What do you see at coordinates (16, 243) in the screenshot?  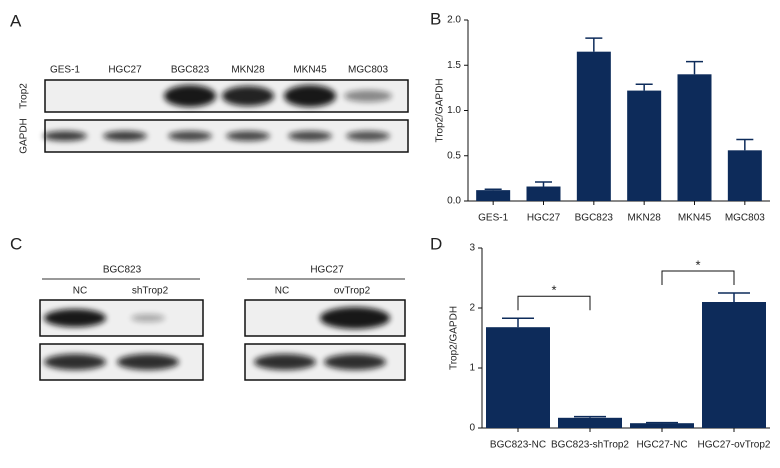 I see `panel-letter: C` at bounding box center [16, 243].